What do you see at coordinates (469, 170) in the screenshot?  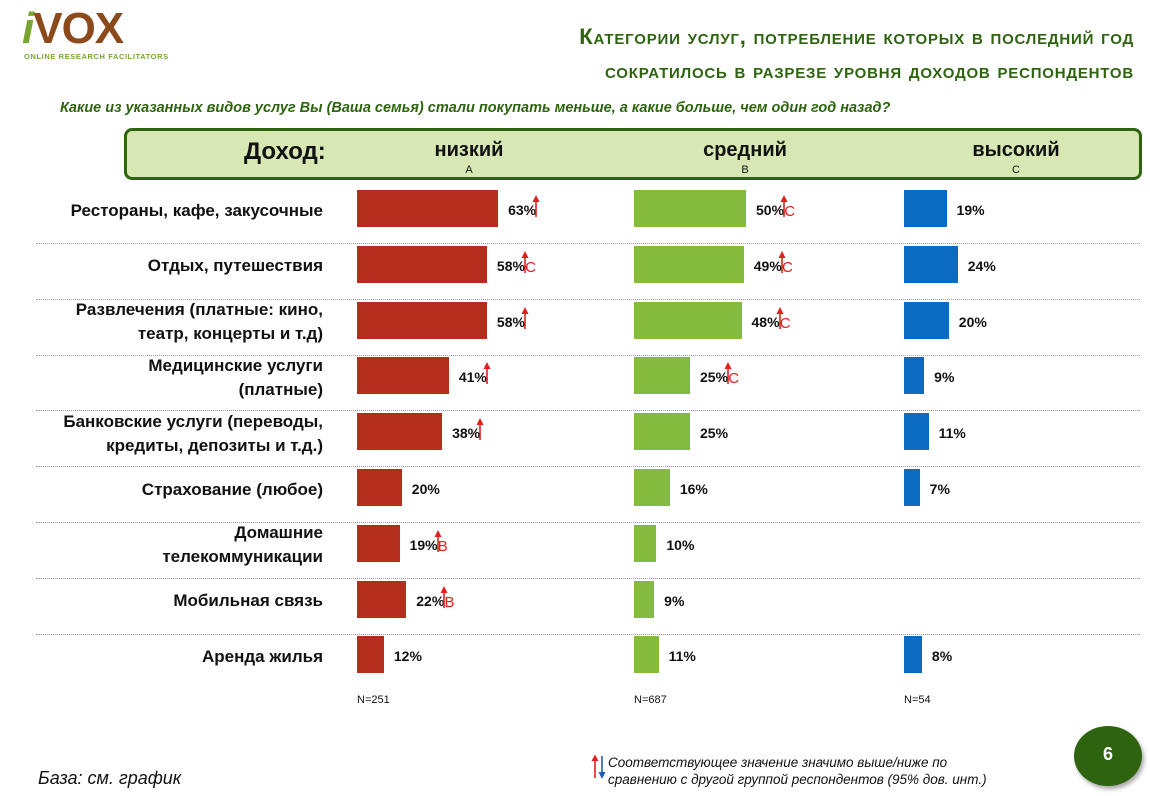 I see `income-group-a-letter: A` at bounding box center [469, 170].